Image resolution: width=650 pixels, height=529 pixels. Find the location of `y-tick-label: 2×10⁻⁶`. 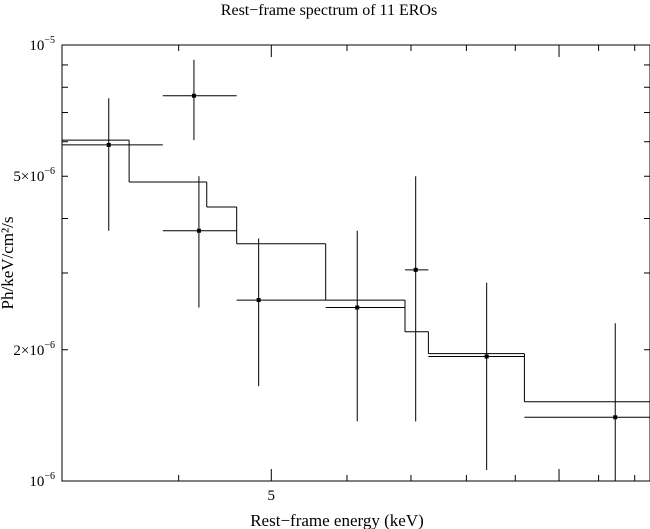

y-tick-label: 2×10⁻⁶ is located at coordinates (34, 349).